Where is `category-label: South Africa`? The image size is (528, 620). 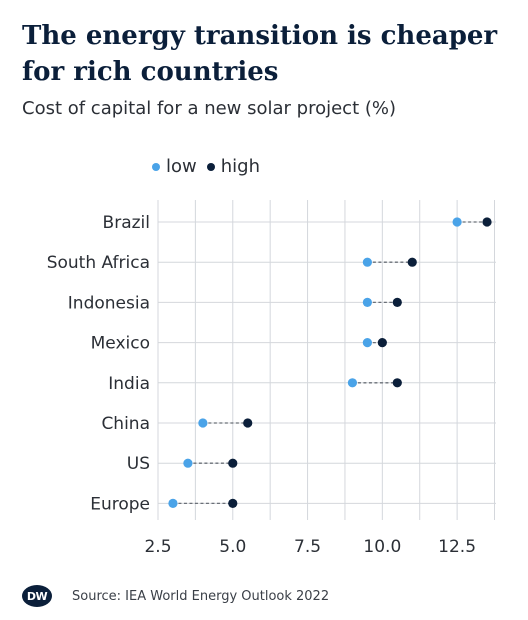 category-label: South Africa is located at coordinates (98, 263).